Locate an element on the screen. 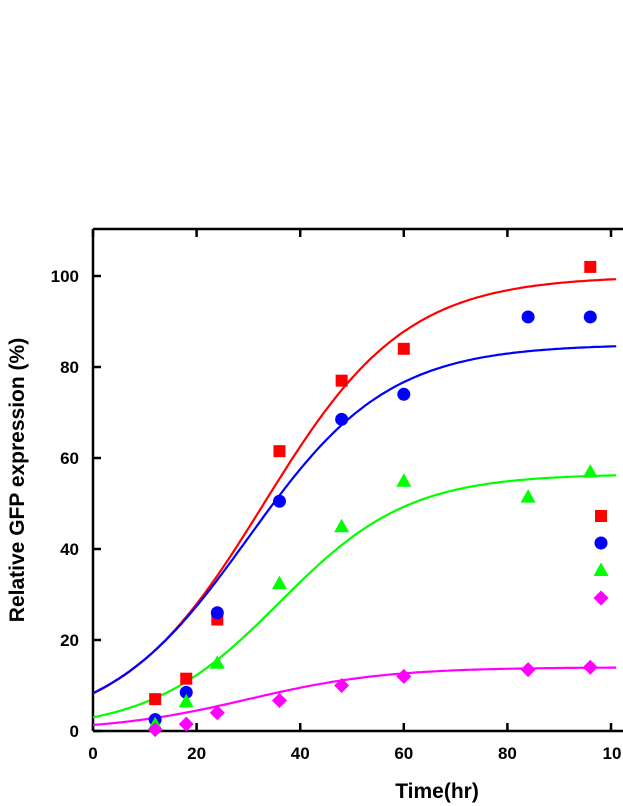 This screenshot has height=806, width=623. y-axis-title: Relative GFP expression (%) is located at coordinates (17, 480).